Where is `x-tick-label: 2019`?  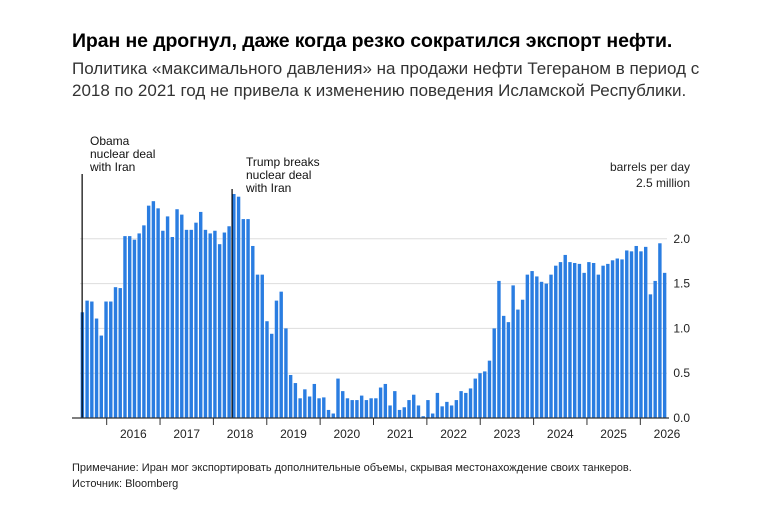 x-tick-label: 2019 is located at coordinates (293, 434).